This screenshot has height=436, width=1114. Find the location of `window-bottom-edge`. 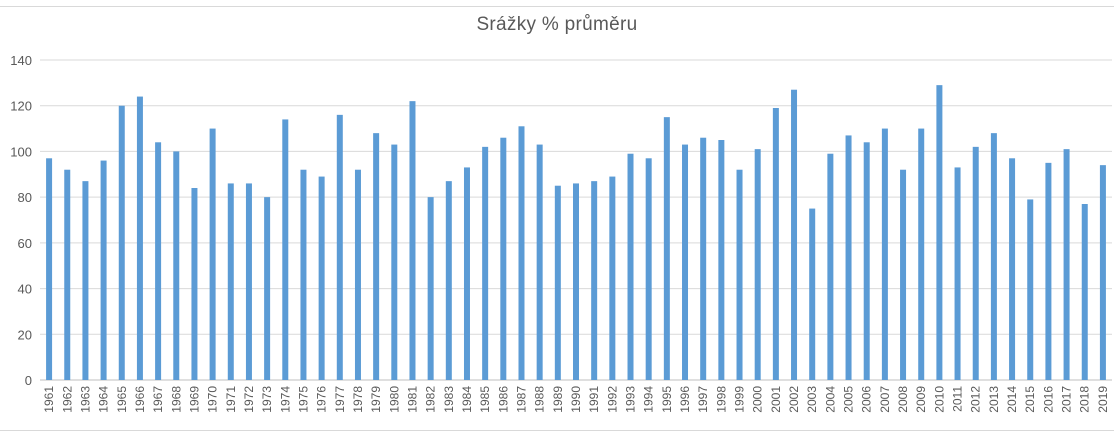

window-bottom-edge is located at coordinates (557, 433).